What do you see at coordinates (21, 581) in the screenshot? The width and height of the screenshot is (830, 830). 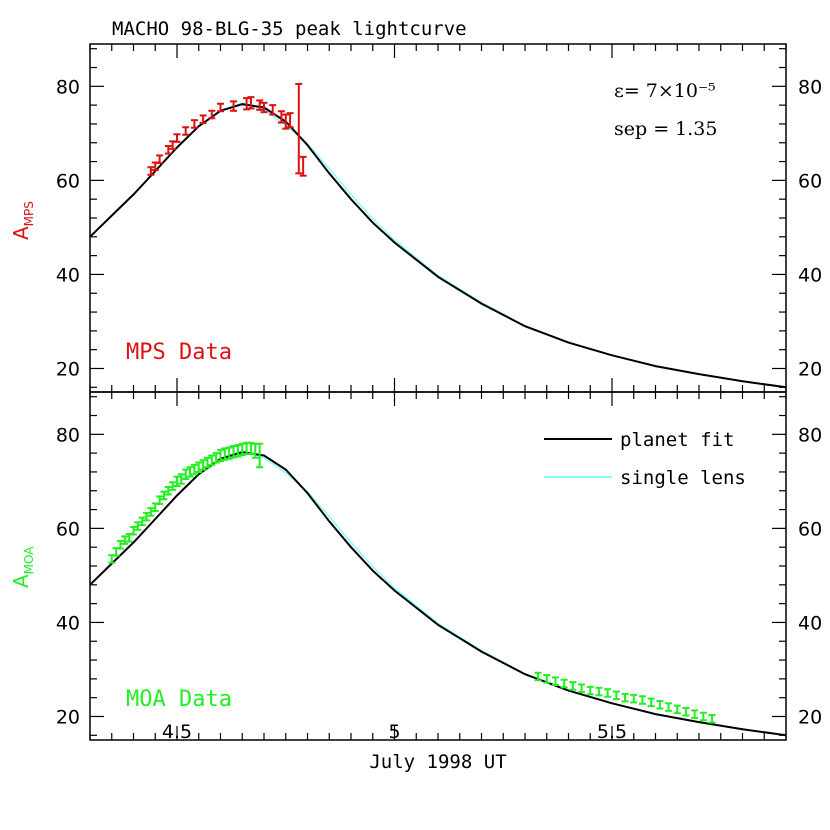 I see `bottom-y-label-main: A` at bounding box center [21, 581].